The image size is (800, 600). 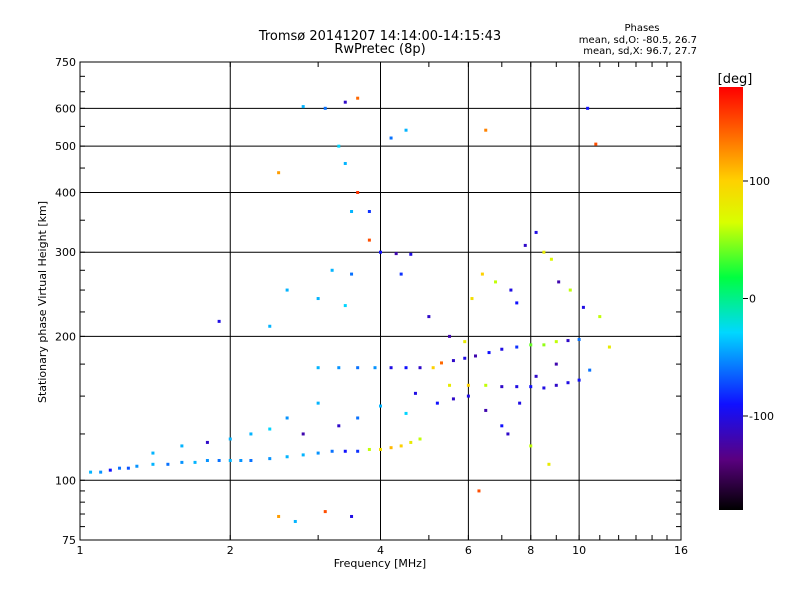 What do you see at coordinates (681, 550) in the screenshot?
I see `x-tick-label: 16` at bounding box center [681, 550].